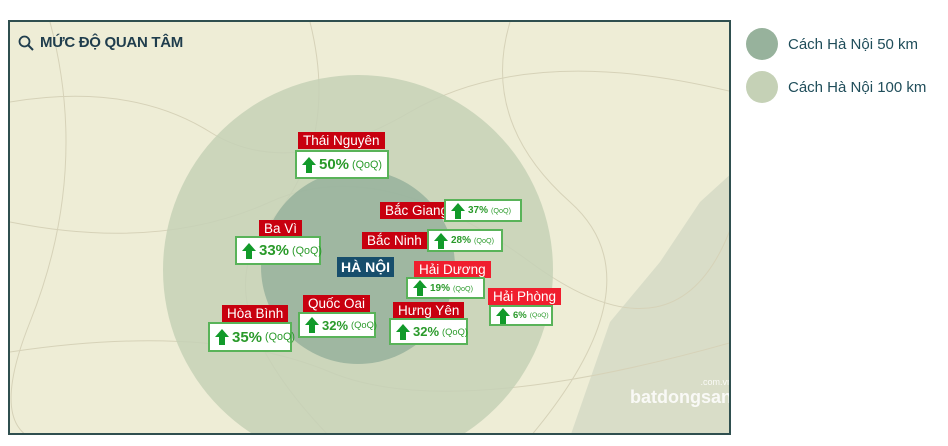 The image size is (948, 446). I want to click on place-name: Hưng Yên, so click(429, 310).